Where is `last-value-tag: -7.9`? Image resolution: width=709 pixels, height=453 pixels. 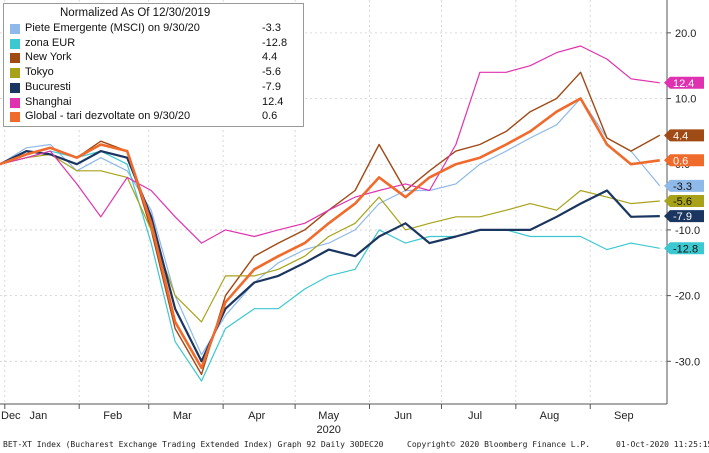
last-value-tag: -7.9 is located at coordinates (684, 216).